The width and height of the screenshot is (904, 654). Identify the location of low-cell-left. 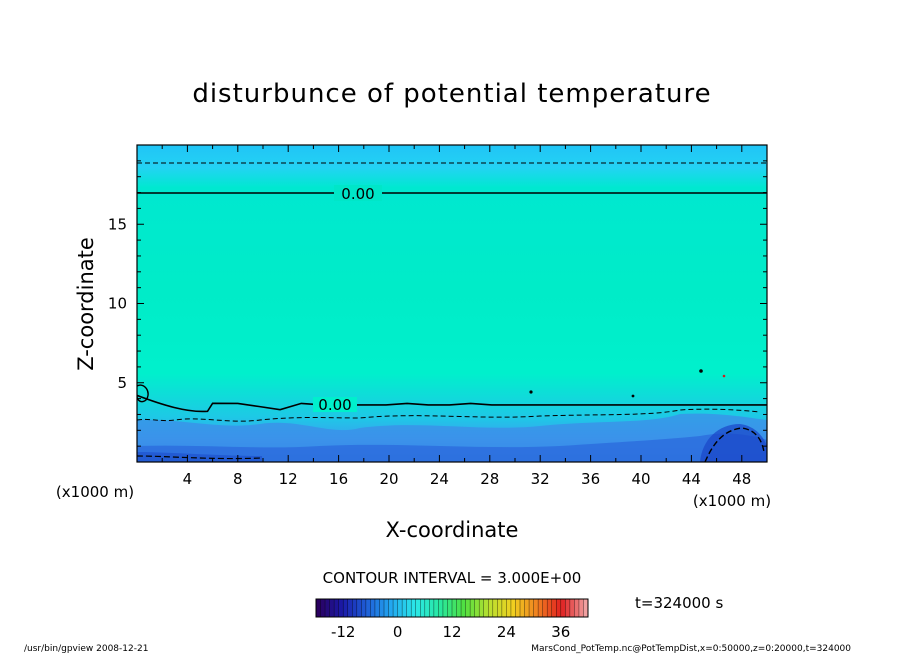
(199, 457).